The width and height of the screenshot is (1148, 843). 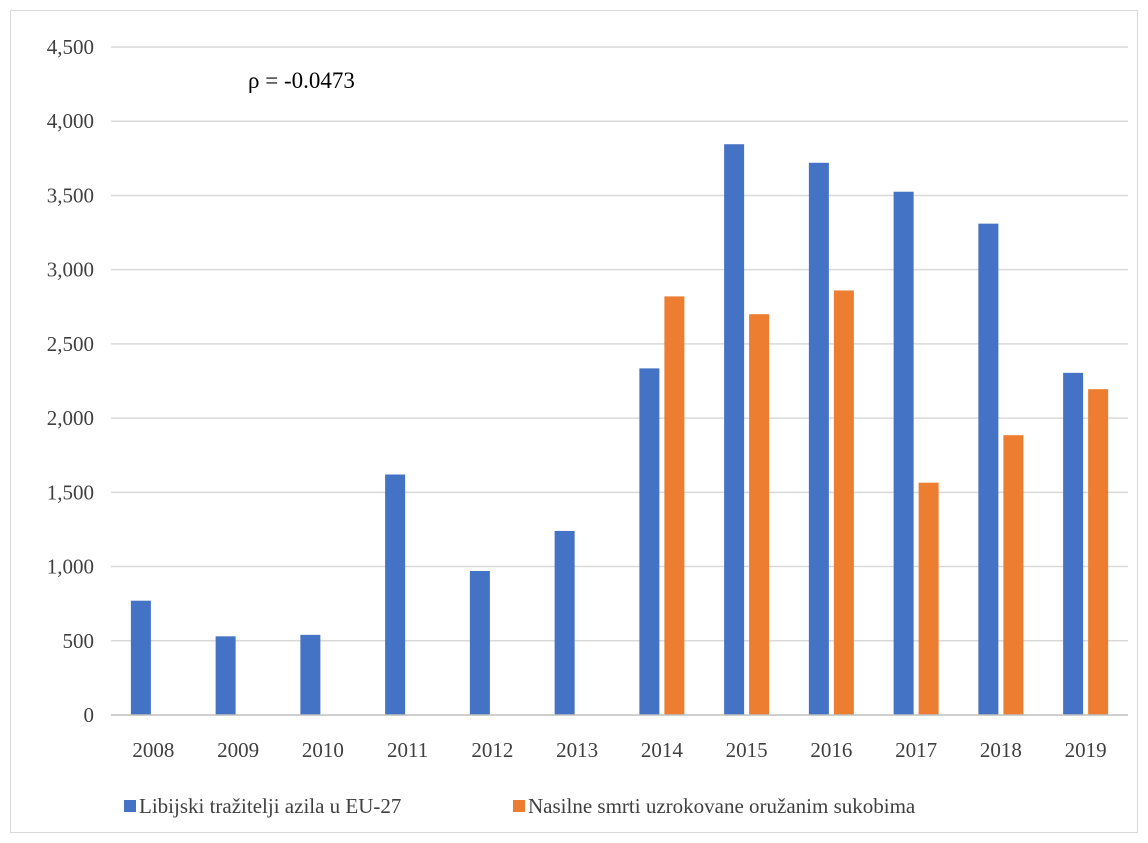 What do you see at coordinates (70, 195) in the screenshot?
I see `y-tick-label: 3,500` at bounding box center [70, 195].